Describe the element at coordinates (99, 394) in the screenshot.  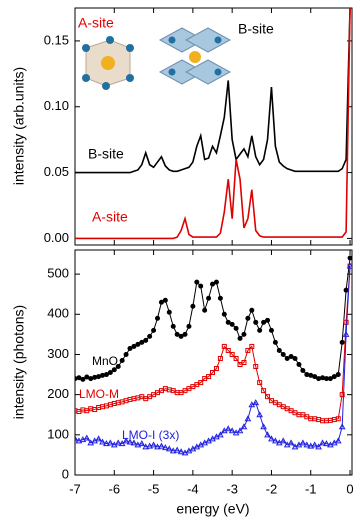
I see `legend-label: LMO-M` at that location.